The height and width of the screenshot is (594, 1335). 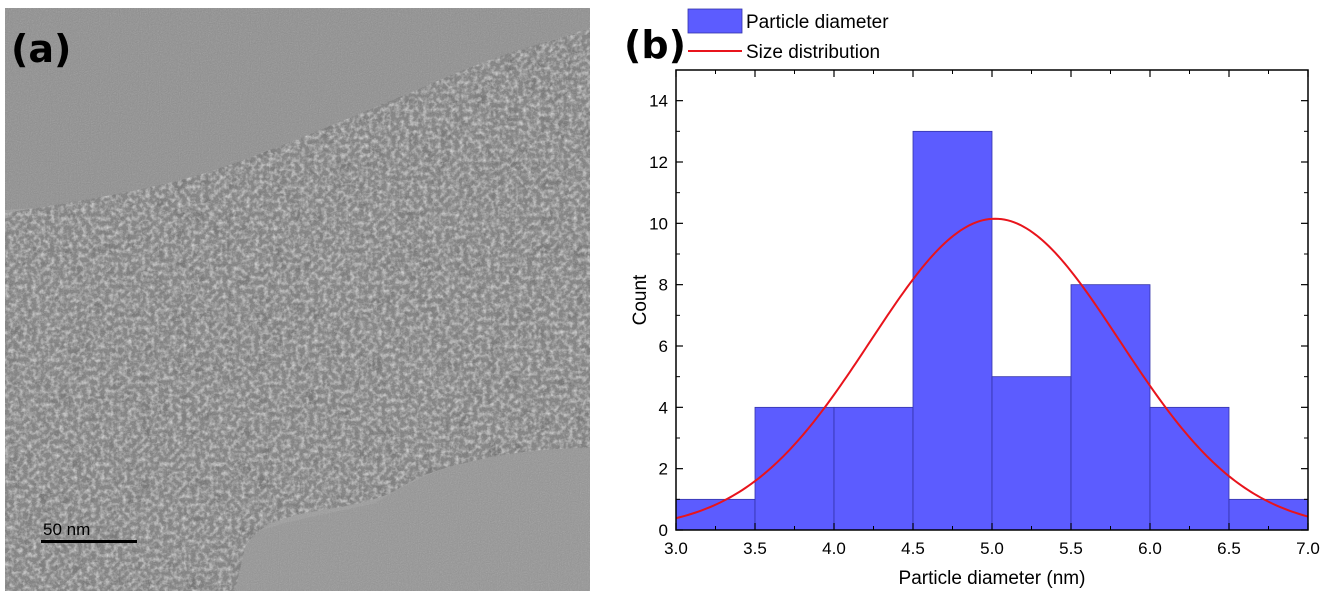 I want to click on legend-label-particle-diameter: Particle diameter, so click(x=817, y=22).